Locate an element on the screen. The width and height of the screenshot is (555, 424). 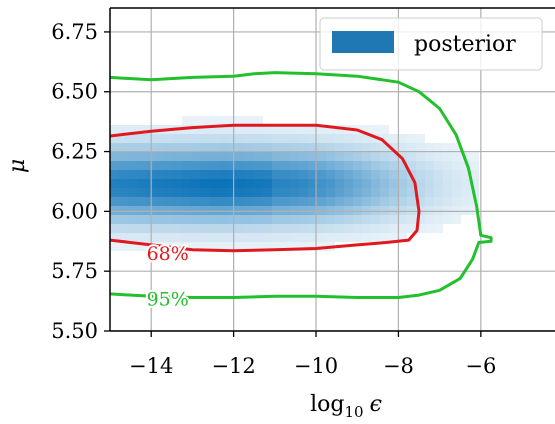
y-tick-label: 6.00 is located at coordinates (74, 211).